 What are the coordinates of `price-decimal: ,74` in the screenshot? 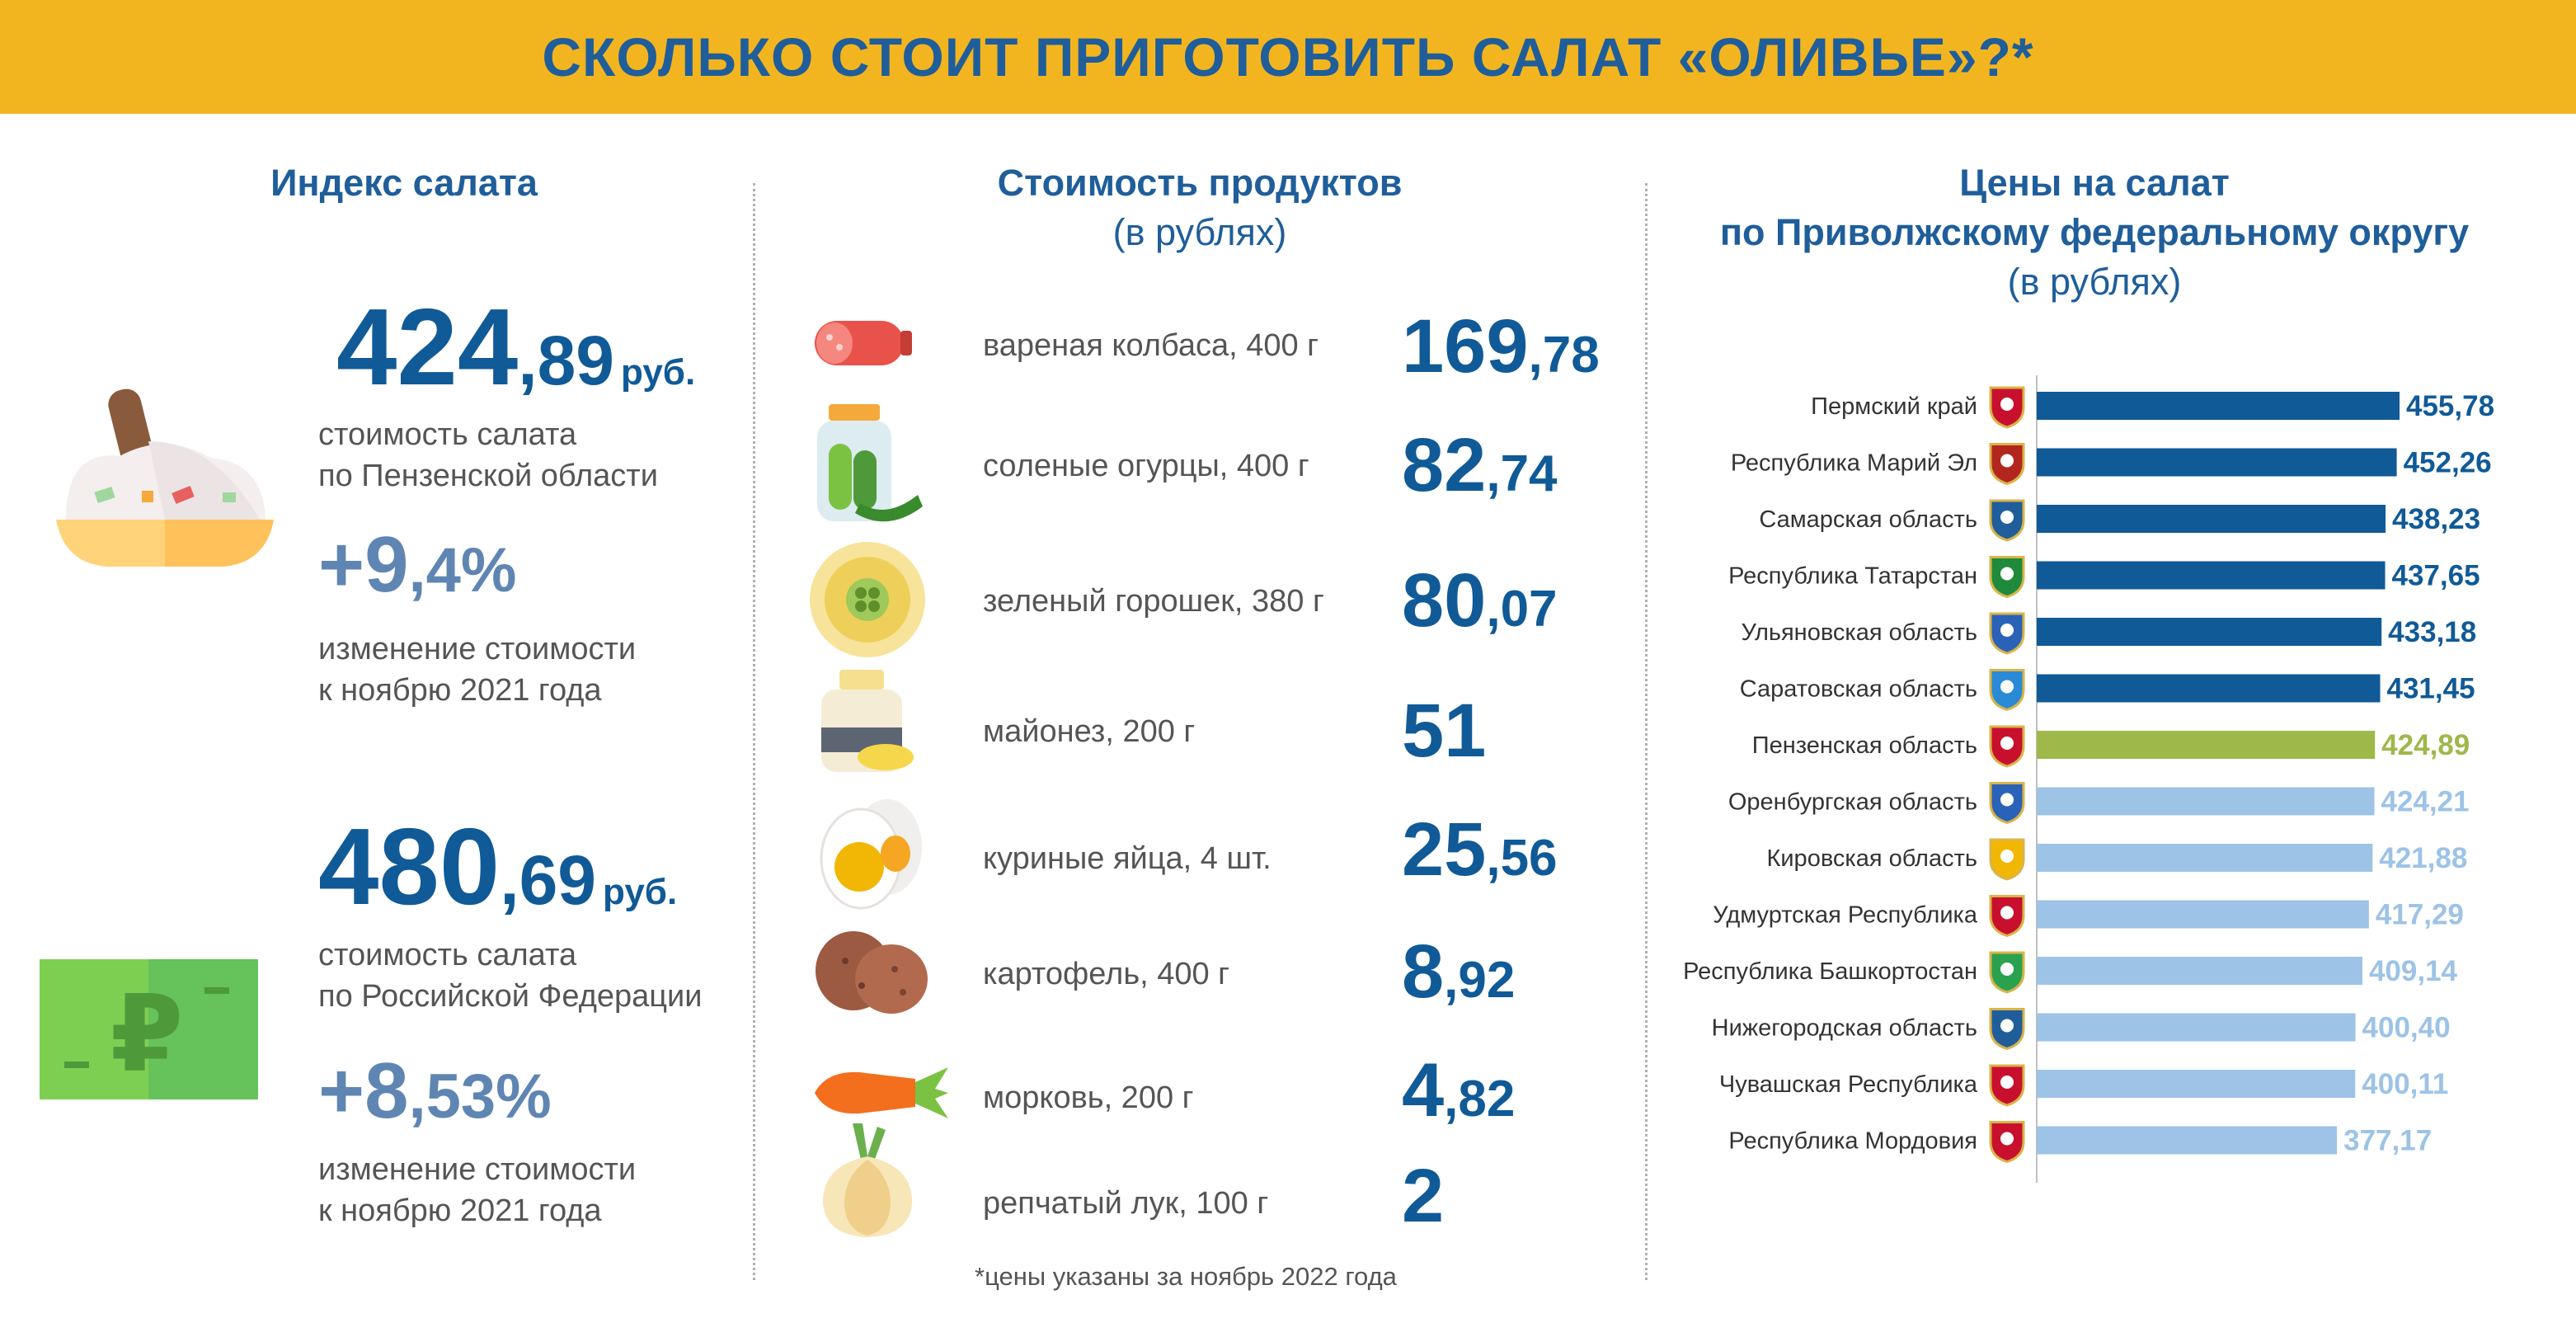 It's located at (1522, 473).